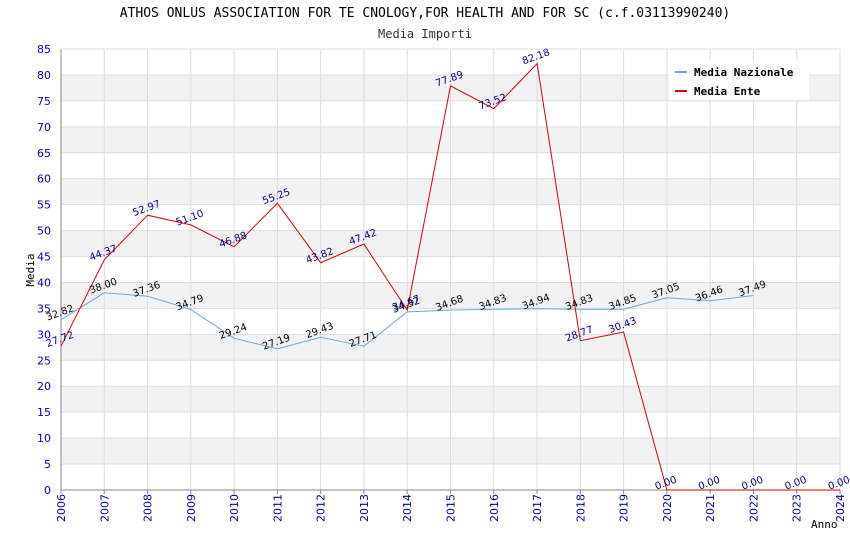  What do you see at coordinates (44, 127) in the screenshot?
I see `y-tick-label: 70` at bounding box center [44, 127].